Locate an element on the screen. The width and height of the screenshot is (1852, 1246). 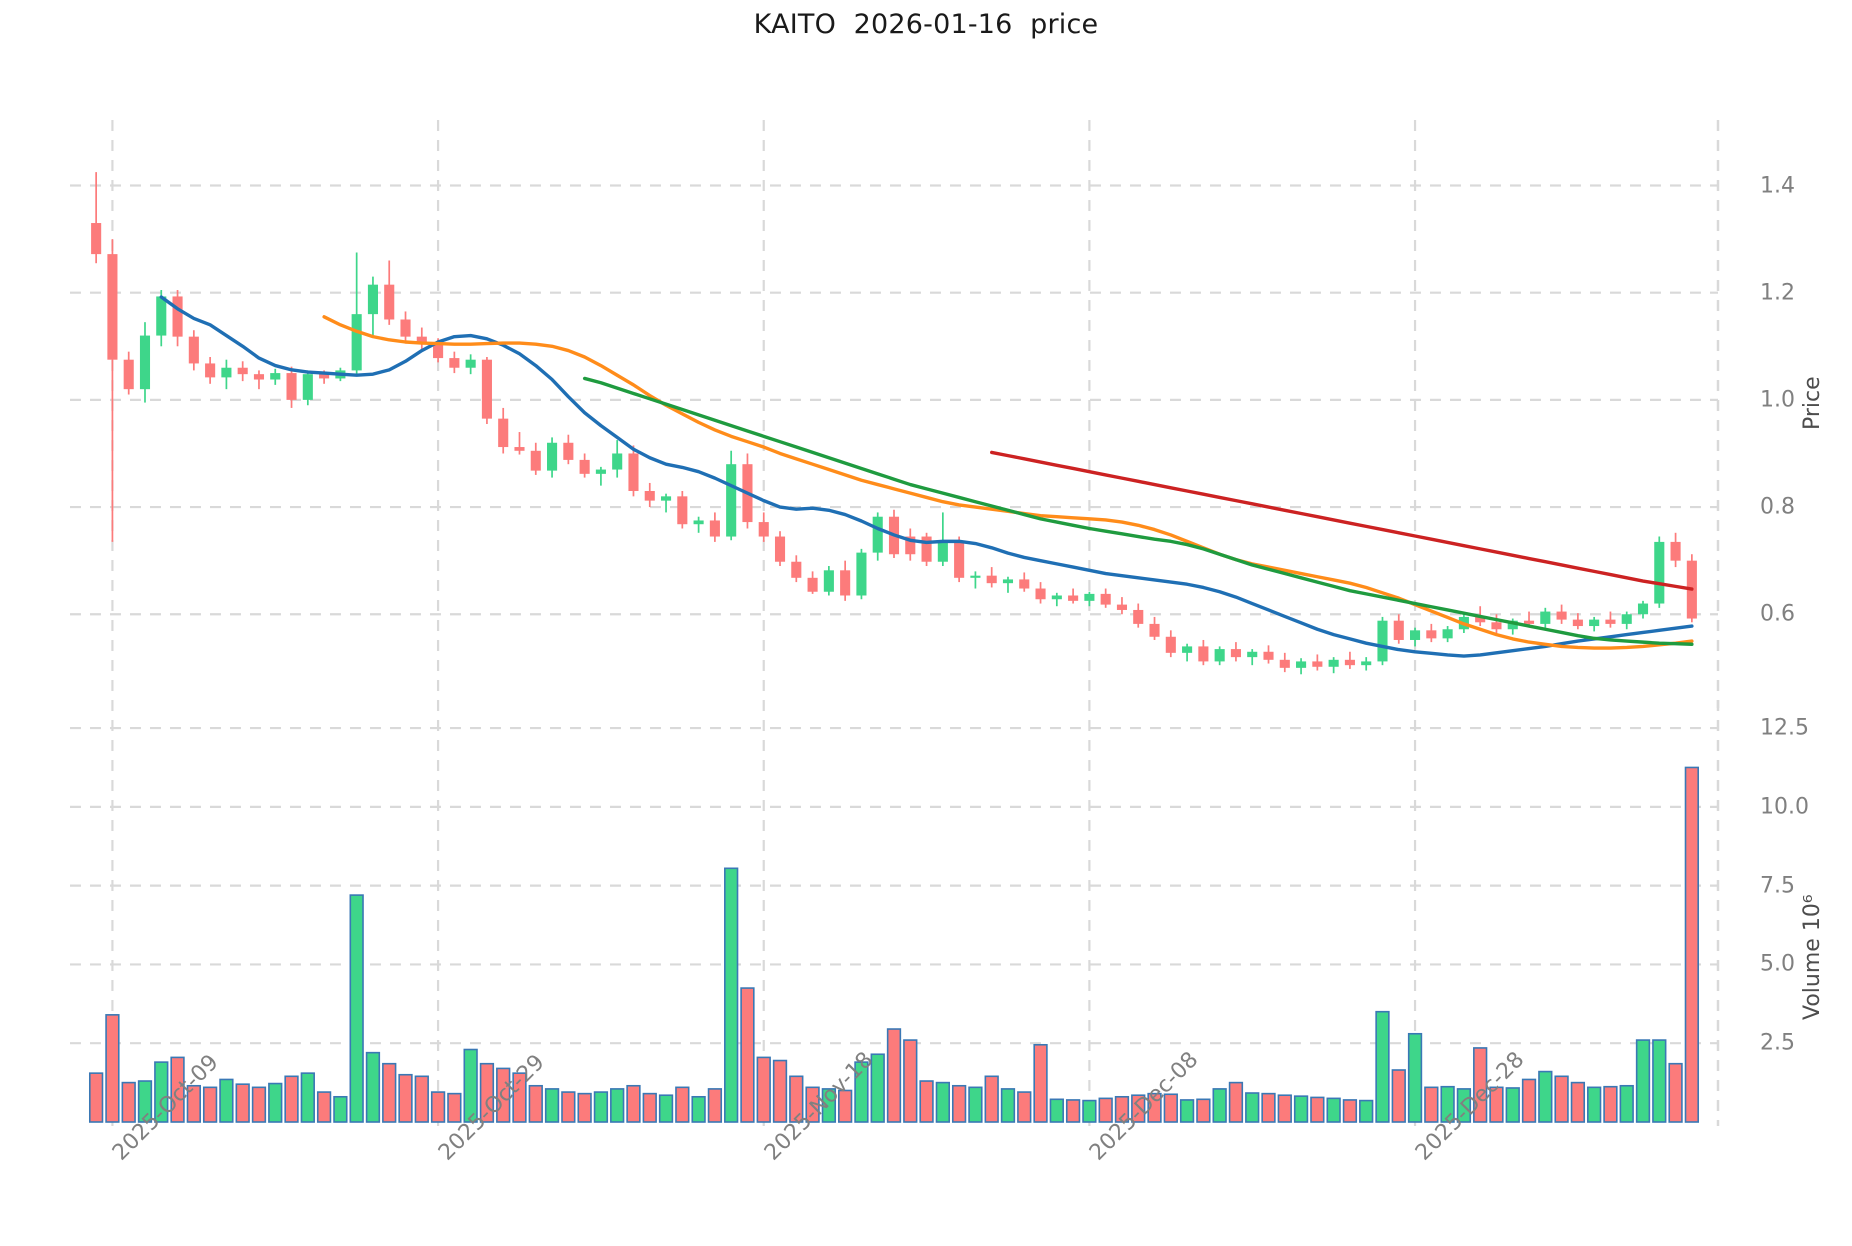
price-tick-label: 0.8 is located at coordinates (1777, 507).